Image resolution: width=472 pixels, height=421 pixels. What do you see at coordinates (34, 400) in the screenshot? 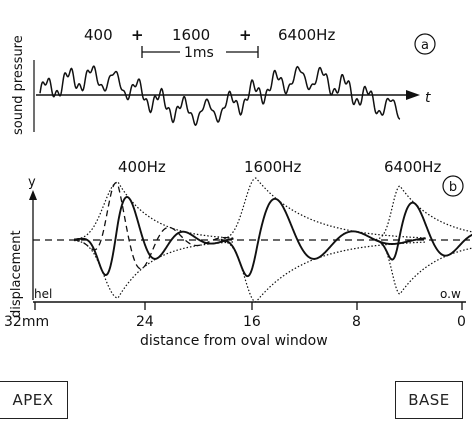
I see `apex-label: APEX` at bounding box center [34, 400].